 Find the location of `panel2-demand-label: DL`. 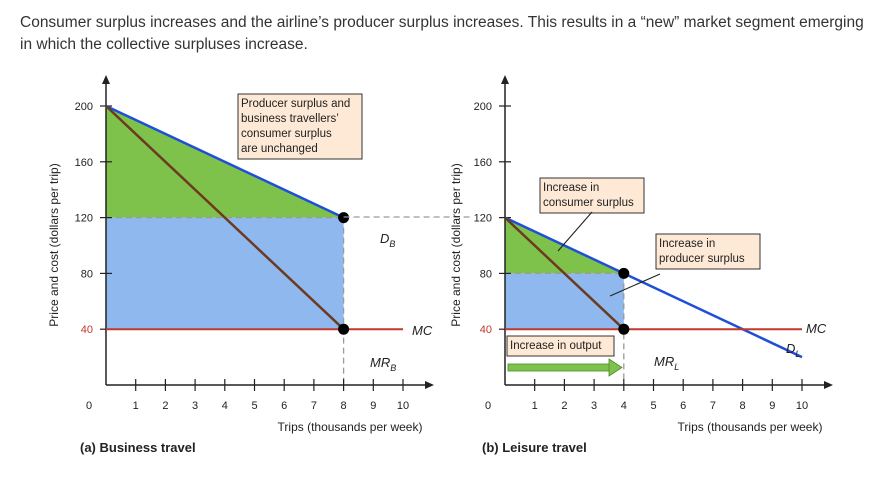

panel2-demand-label: DL is located at coordinates (793, 350).